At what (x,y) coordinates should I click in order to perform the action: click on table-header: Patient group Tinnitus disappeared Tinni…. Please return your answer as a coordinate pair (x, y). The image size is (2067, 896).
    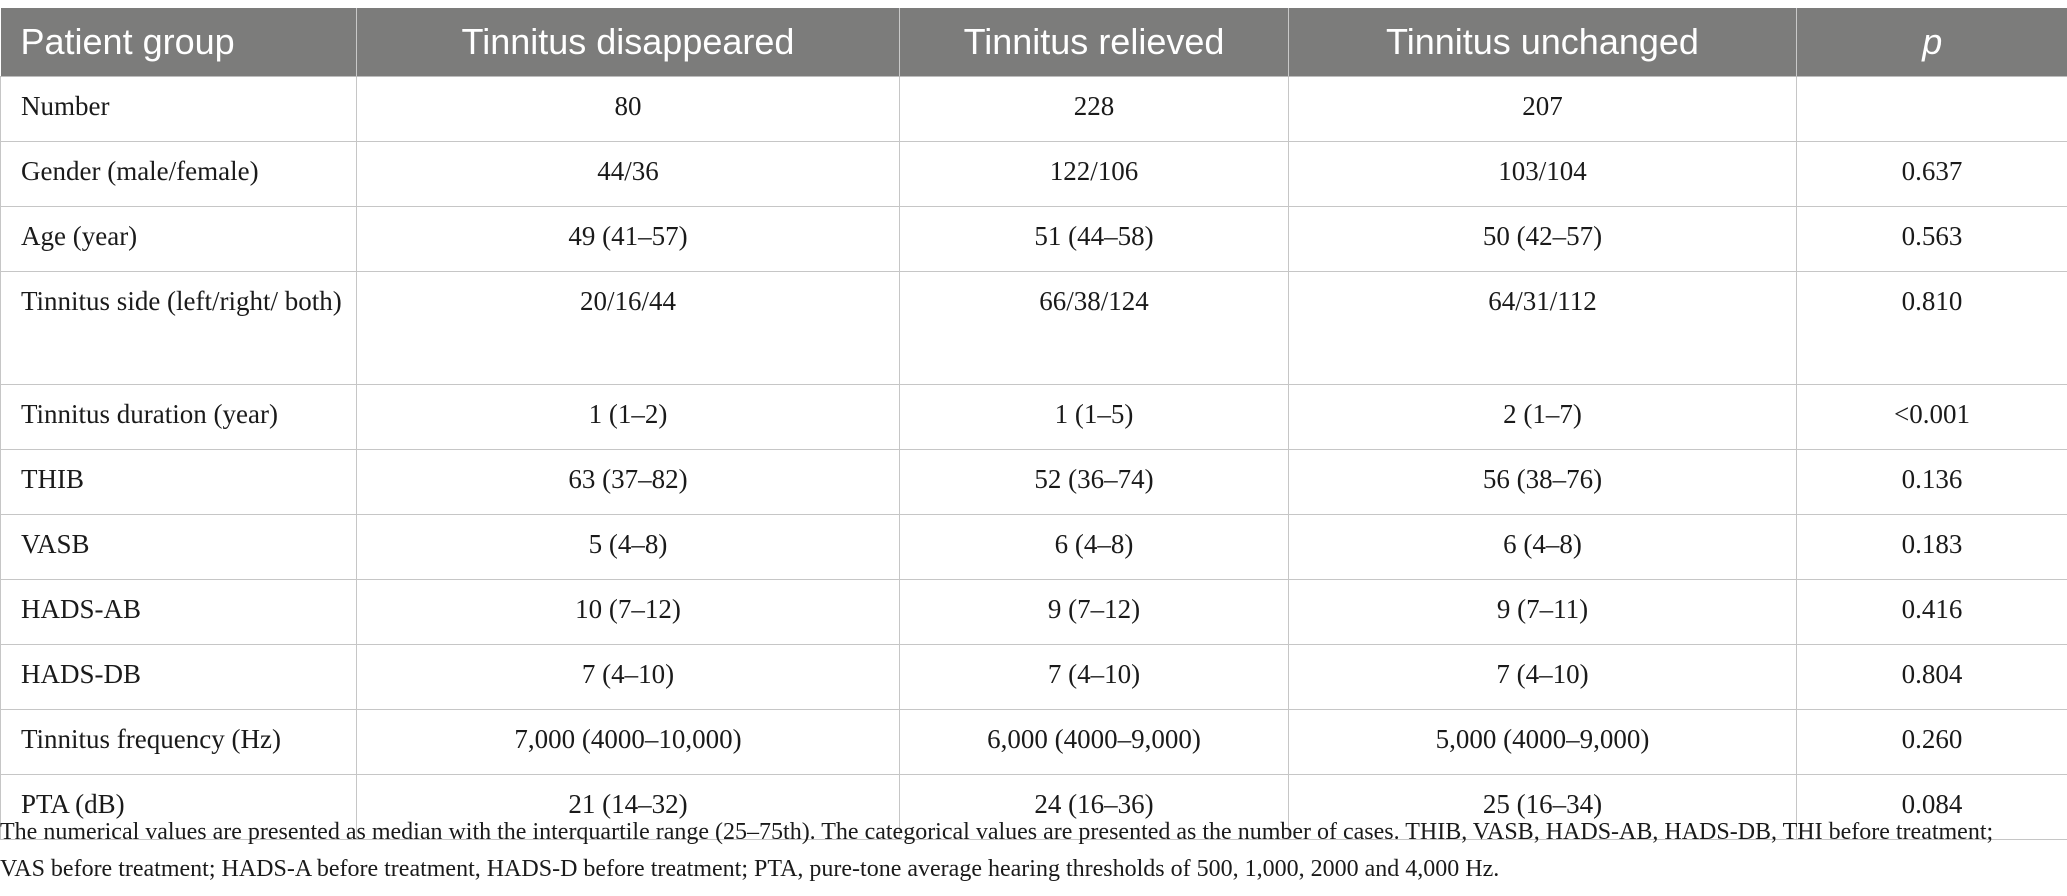
    Looking at the image, I should click on (1033, 42).